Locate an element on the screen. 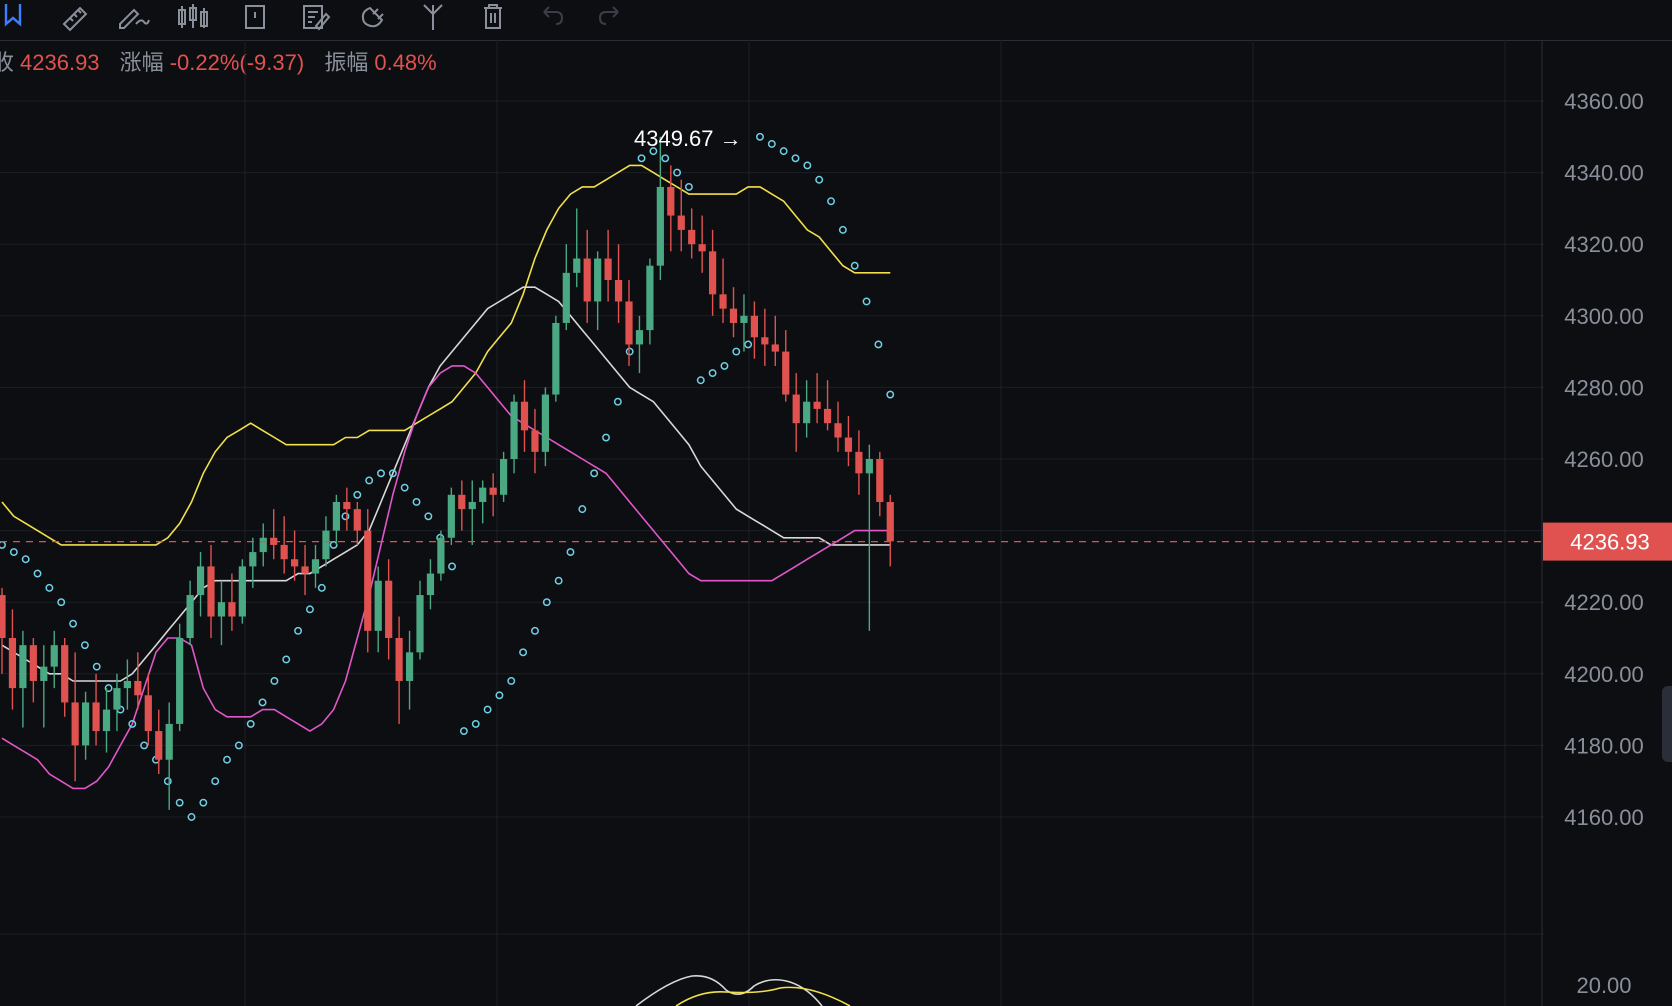 The width and height of the screenshot is (1672, 1006). magnet-icon is located at coordinates (373, 17).